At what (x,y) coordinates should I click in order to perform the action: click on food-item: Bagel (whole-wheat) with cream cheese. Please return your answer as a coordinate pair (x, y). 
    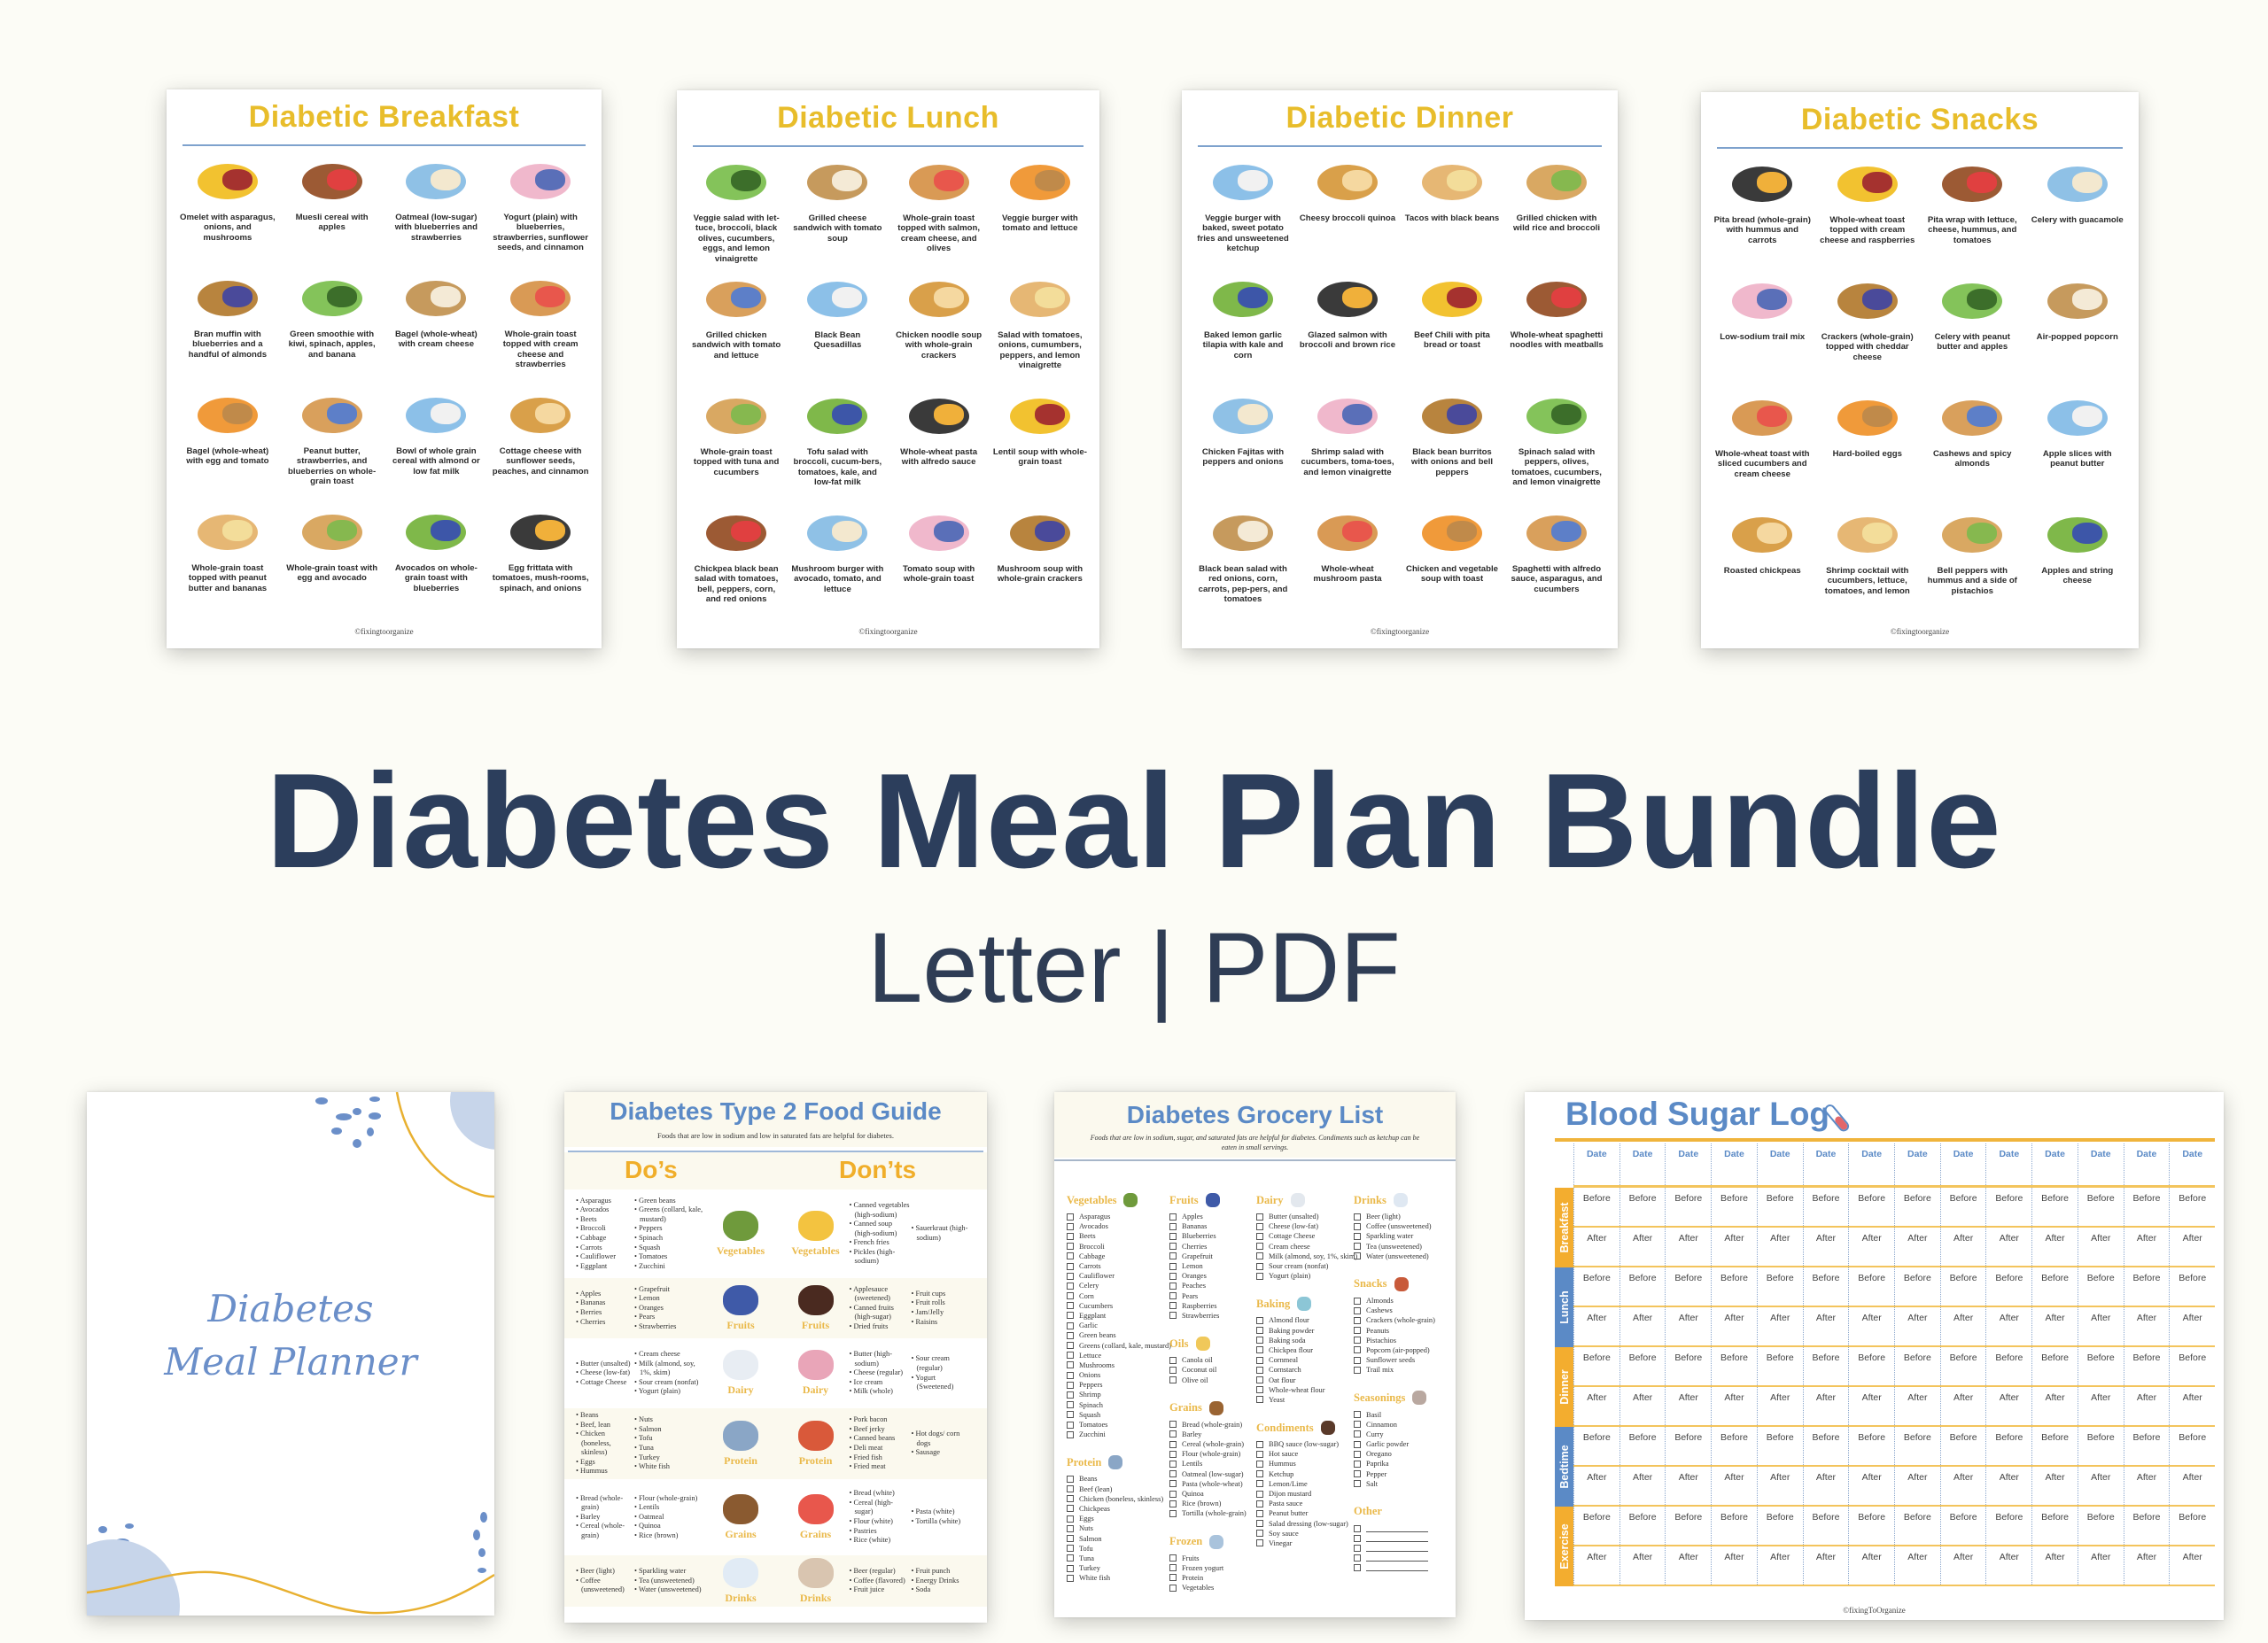
    Looking at the image, I should click on (436, 330).